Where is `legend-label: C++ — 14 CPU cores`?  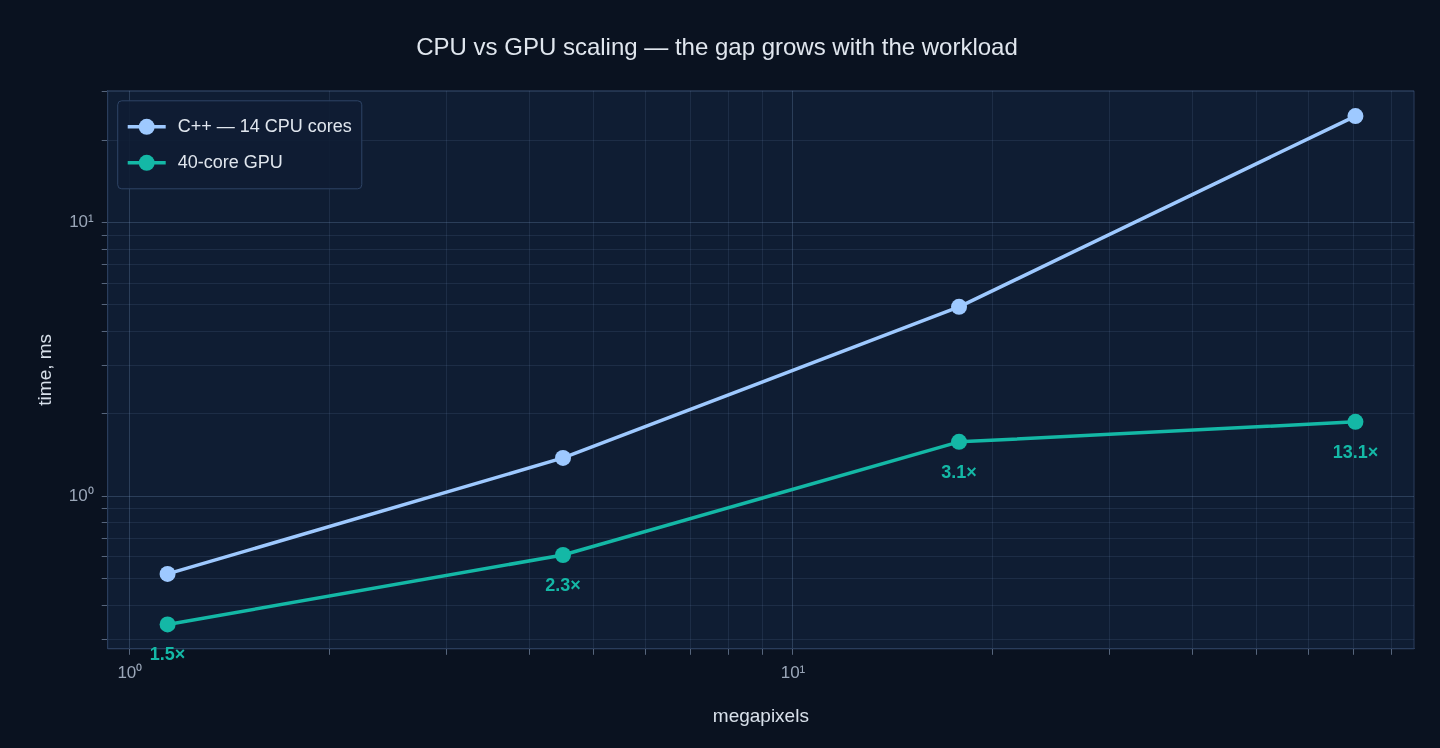 legend-label: C++ — 14 CPU cores is located at coordinates (264, 125).